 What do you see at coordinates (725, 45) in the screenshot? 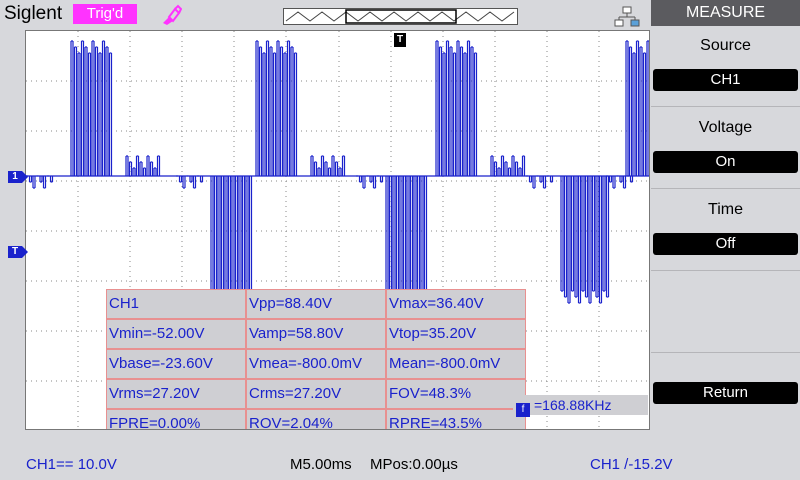
I see `source-label: Source` at bounding box center [725, 45].